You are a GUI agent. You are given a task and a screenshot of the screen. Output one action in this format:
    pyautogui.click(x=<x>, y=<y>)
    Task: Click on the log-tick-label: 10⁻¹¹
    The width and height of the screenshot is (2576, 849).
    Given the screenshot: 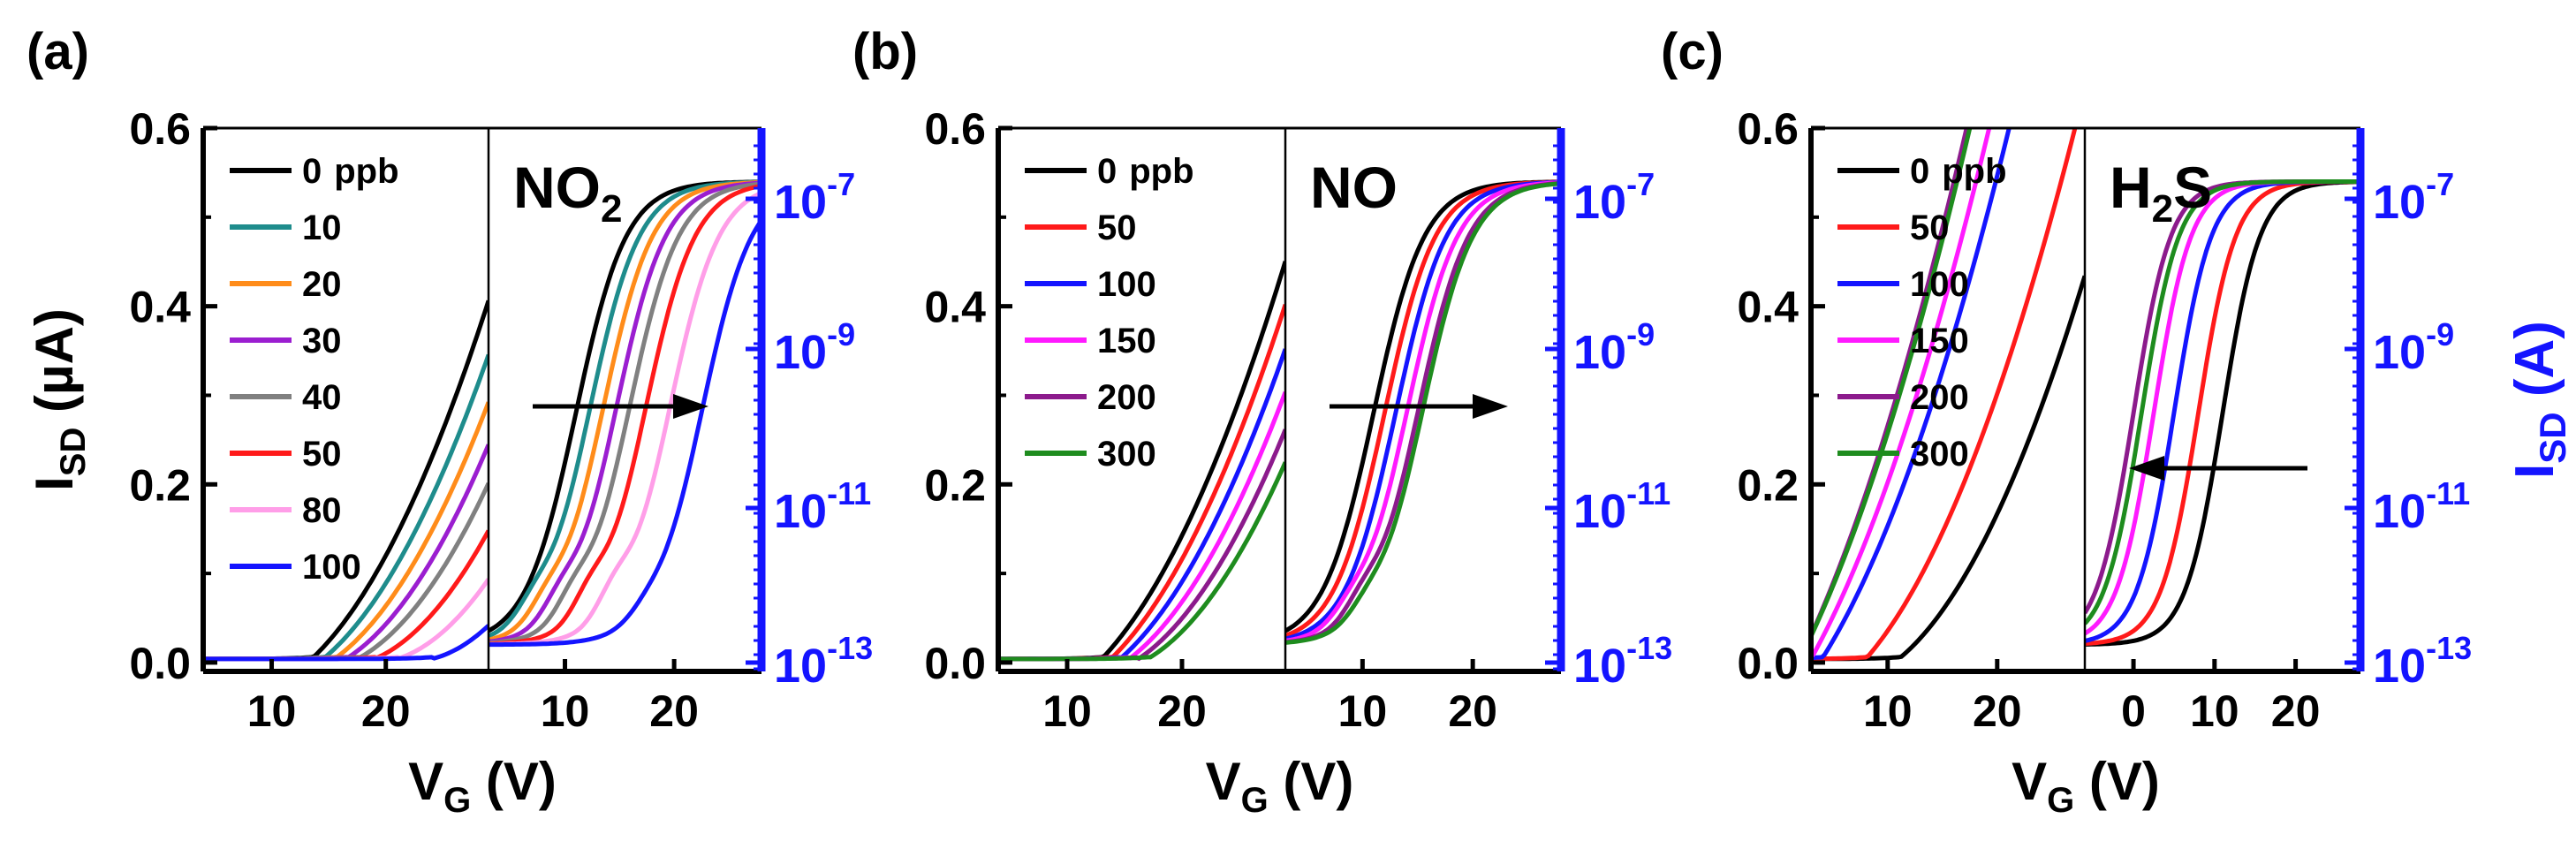 What is the action you would take?
    pyautogui.click(x=2421, y=507)
    